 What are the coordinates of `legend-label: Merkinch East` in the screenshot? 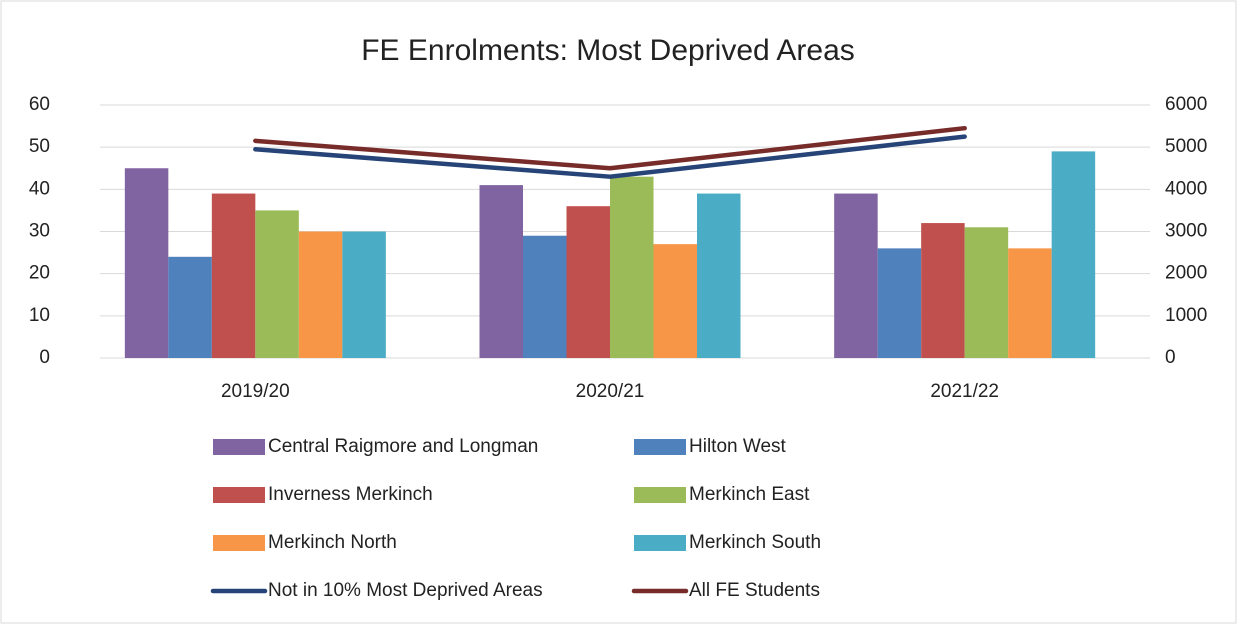 It's located at (749, 494).